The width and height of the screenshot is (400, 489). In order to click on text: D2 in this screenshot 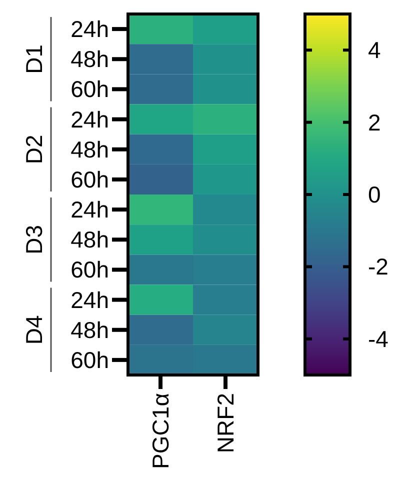, I will do `click(34, 149)`.